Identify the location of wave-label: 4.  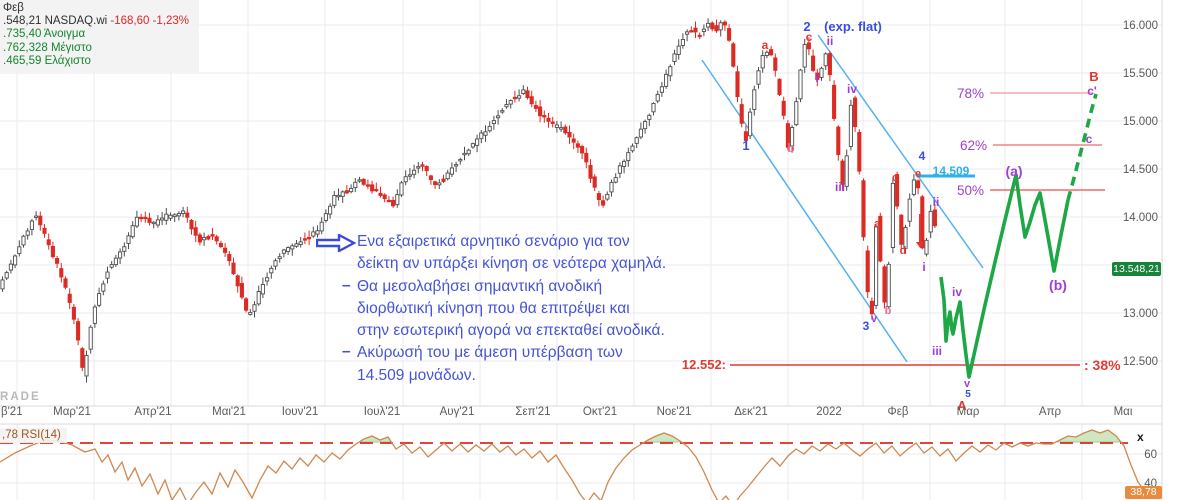
(922, 156).